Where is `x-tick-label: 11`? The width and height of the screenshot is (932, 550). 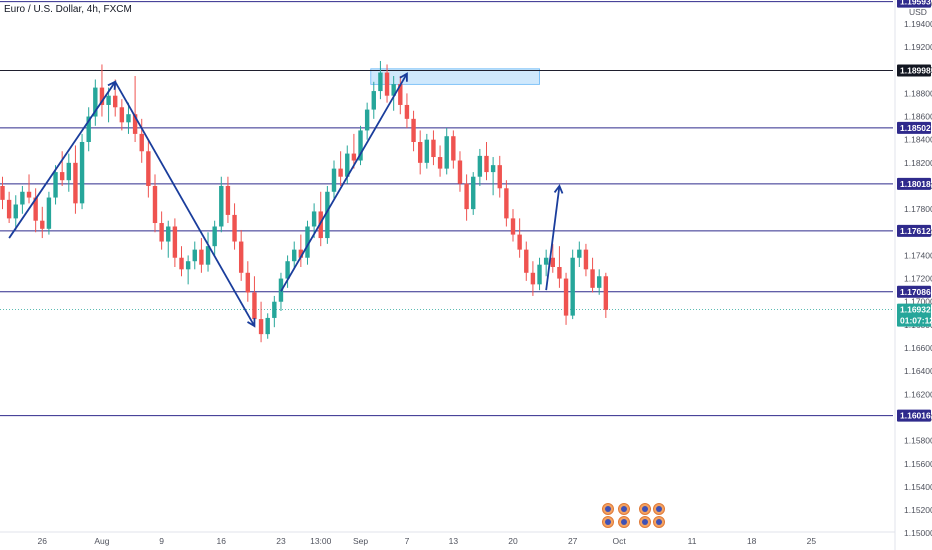
x-tick-label: 11 is located at coordinates (692, 541).